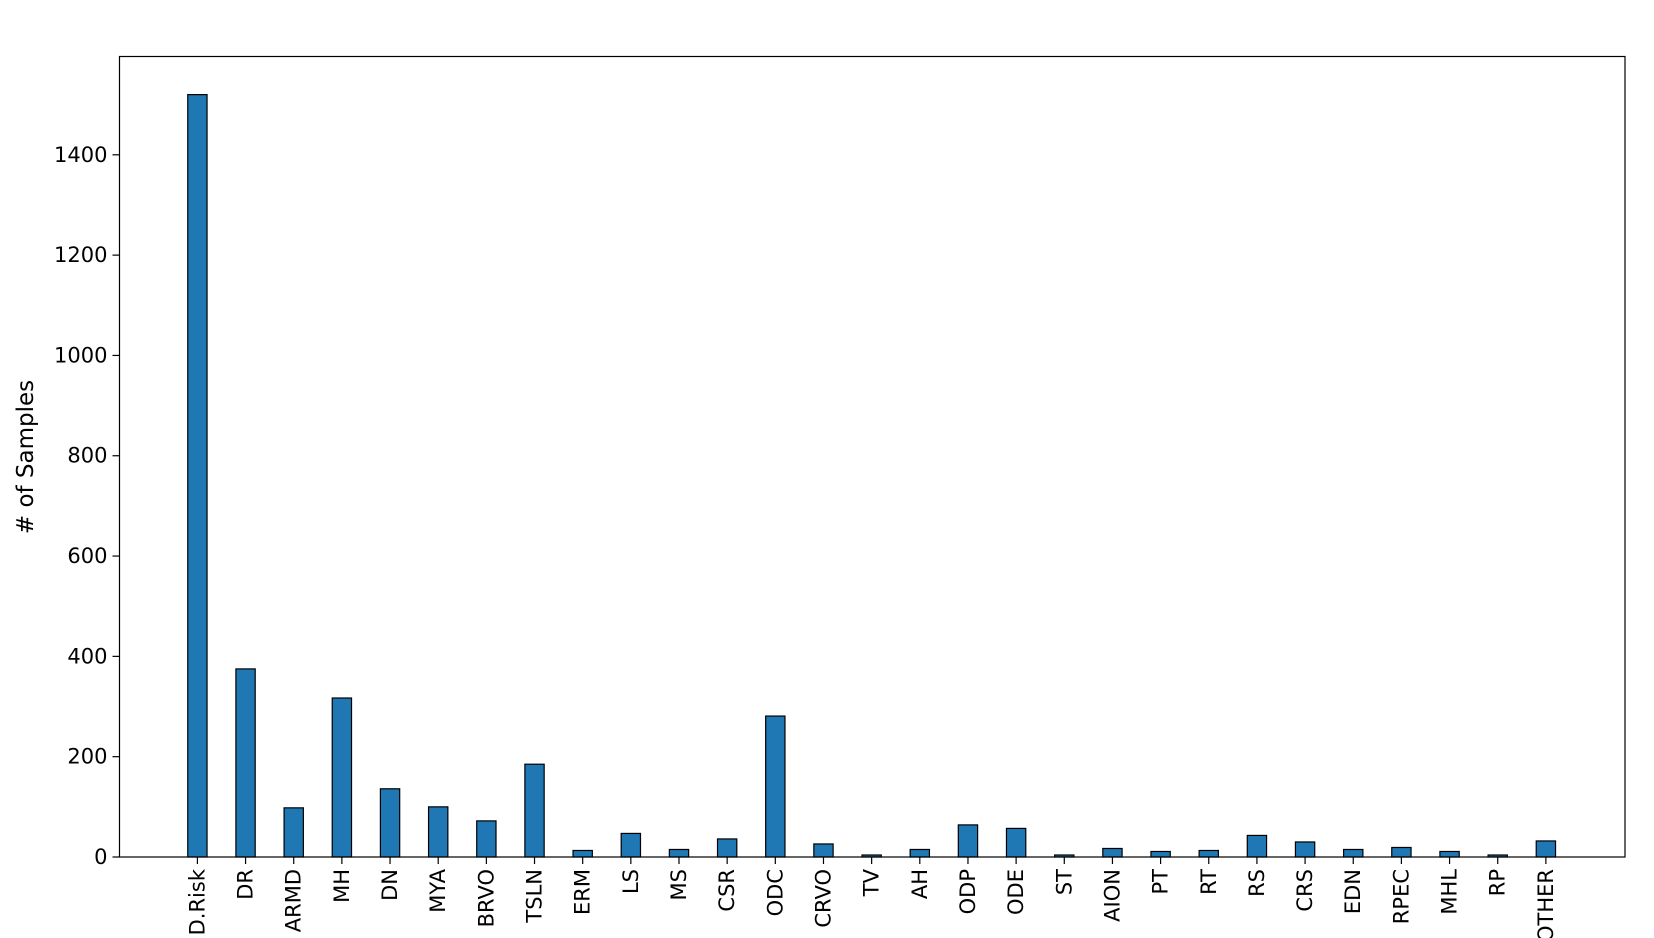 Image resolution: width=1654 pixels, height=938 pixels. I want to click on x-tick-label: EDN, so click(1353, 891).